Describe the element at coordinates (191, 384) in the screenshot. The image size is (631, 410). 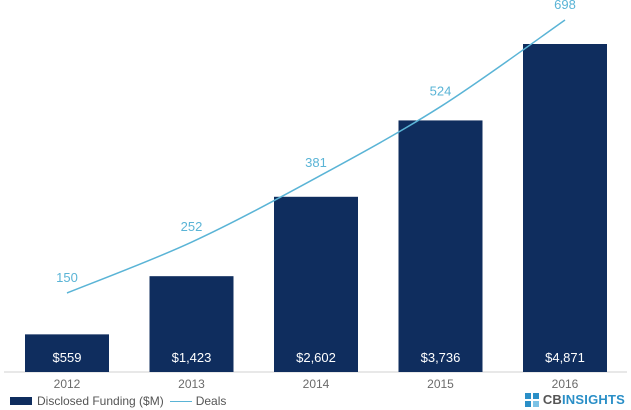
I see `x-tick-2013: 2013` at that location.